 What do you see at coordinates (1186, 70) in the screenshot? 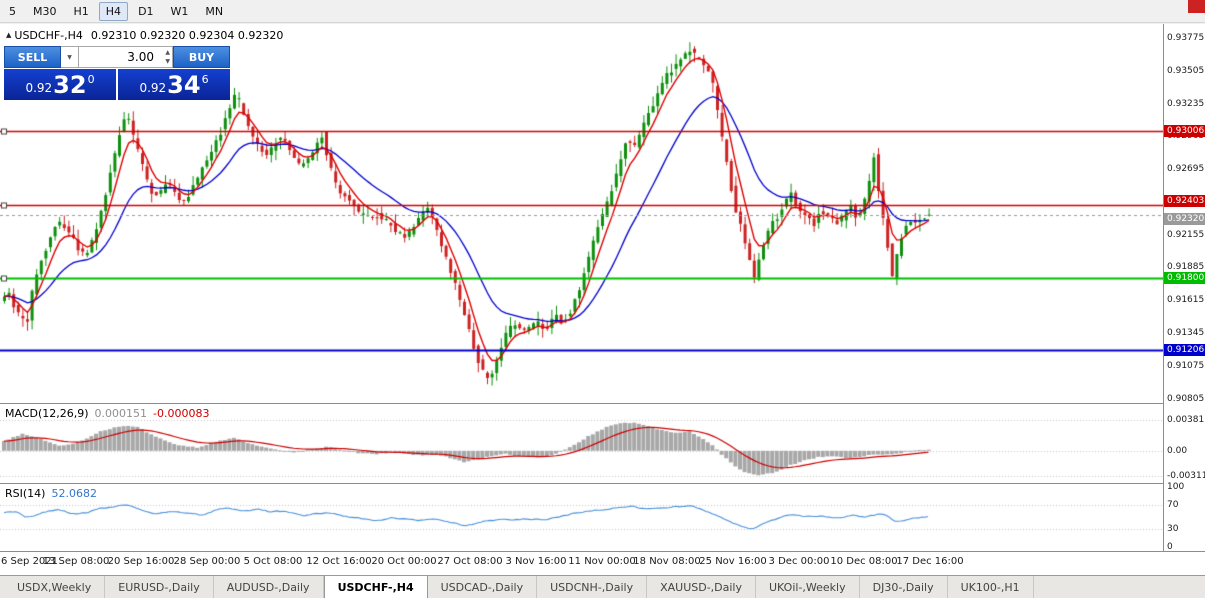
I see `price-tick-label: 0.93505` at bounding box center [1186, 70].